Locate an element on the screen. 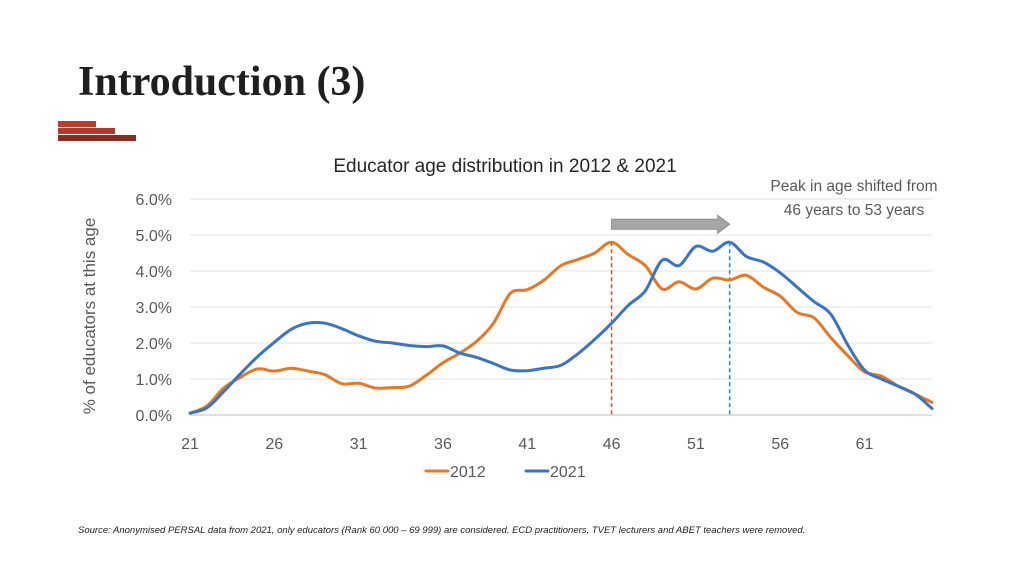 Image resolution: width=1024 pixels, height=576 pixels. chart-title: Educator age distribution in 2012 & 2021 is located at coordinates (504, 166).